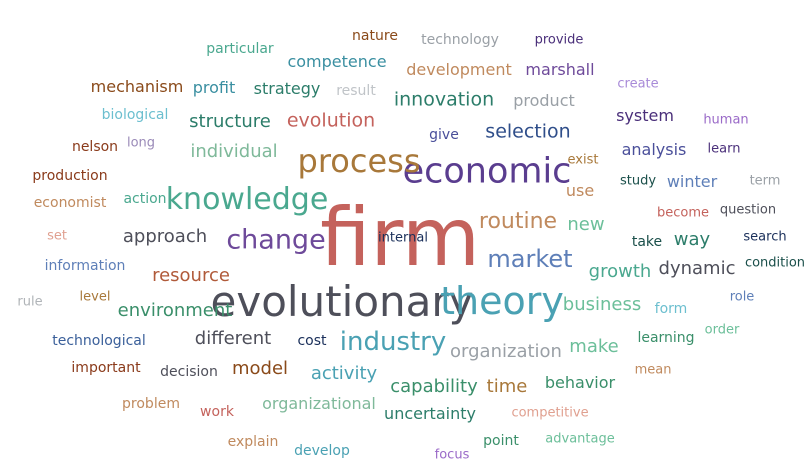  What do you see at coordinates (57, 236) in the screenshot?
I see `word-set: set` at bounding box center [57, 236].